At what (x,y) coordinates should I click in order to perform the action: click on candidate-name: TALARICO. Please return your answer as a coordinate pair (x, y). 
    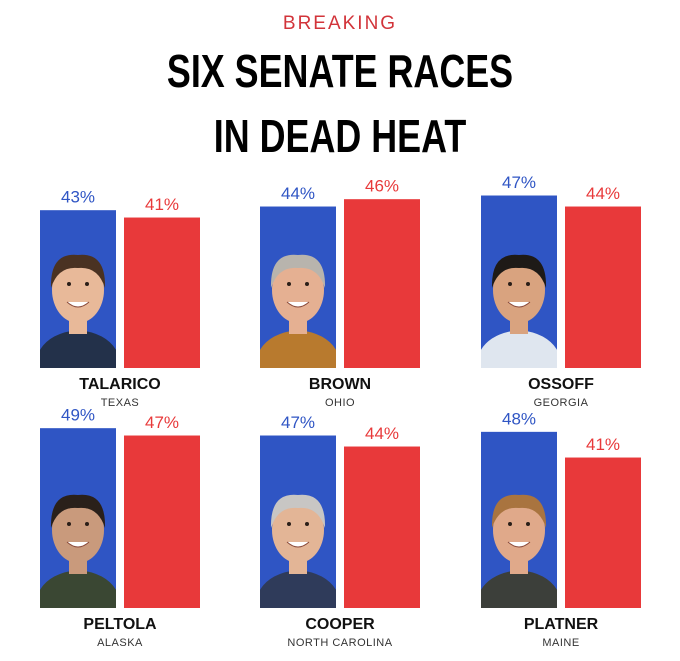
    Looking at the image, I should click on (119, 384).